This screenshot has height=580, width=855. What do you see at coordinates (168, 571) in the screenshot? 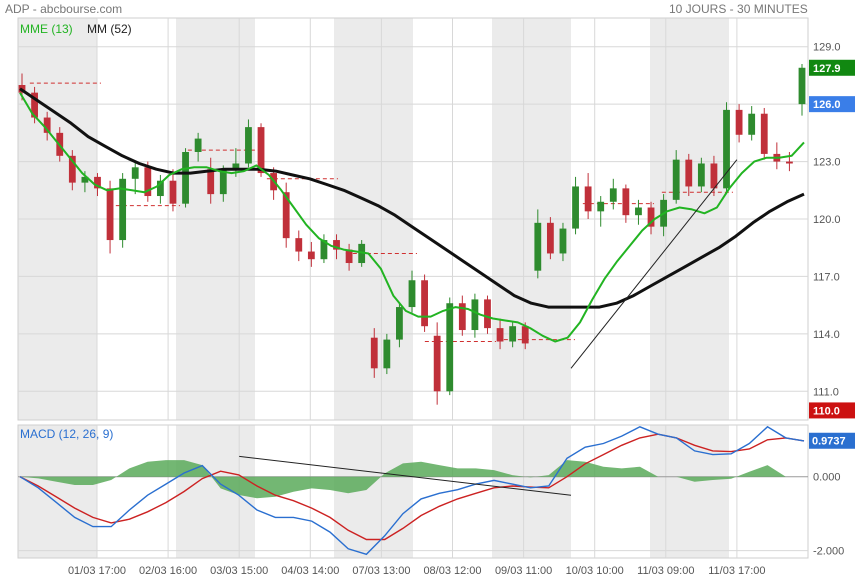
I see `x-tick-label: 02/03 16:00` at bounding box center [168, 571].